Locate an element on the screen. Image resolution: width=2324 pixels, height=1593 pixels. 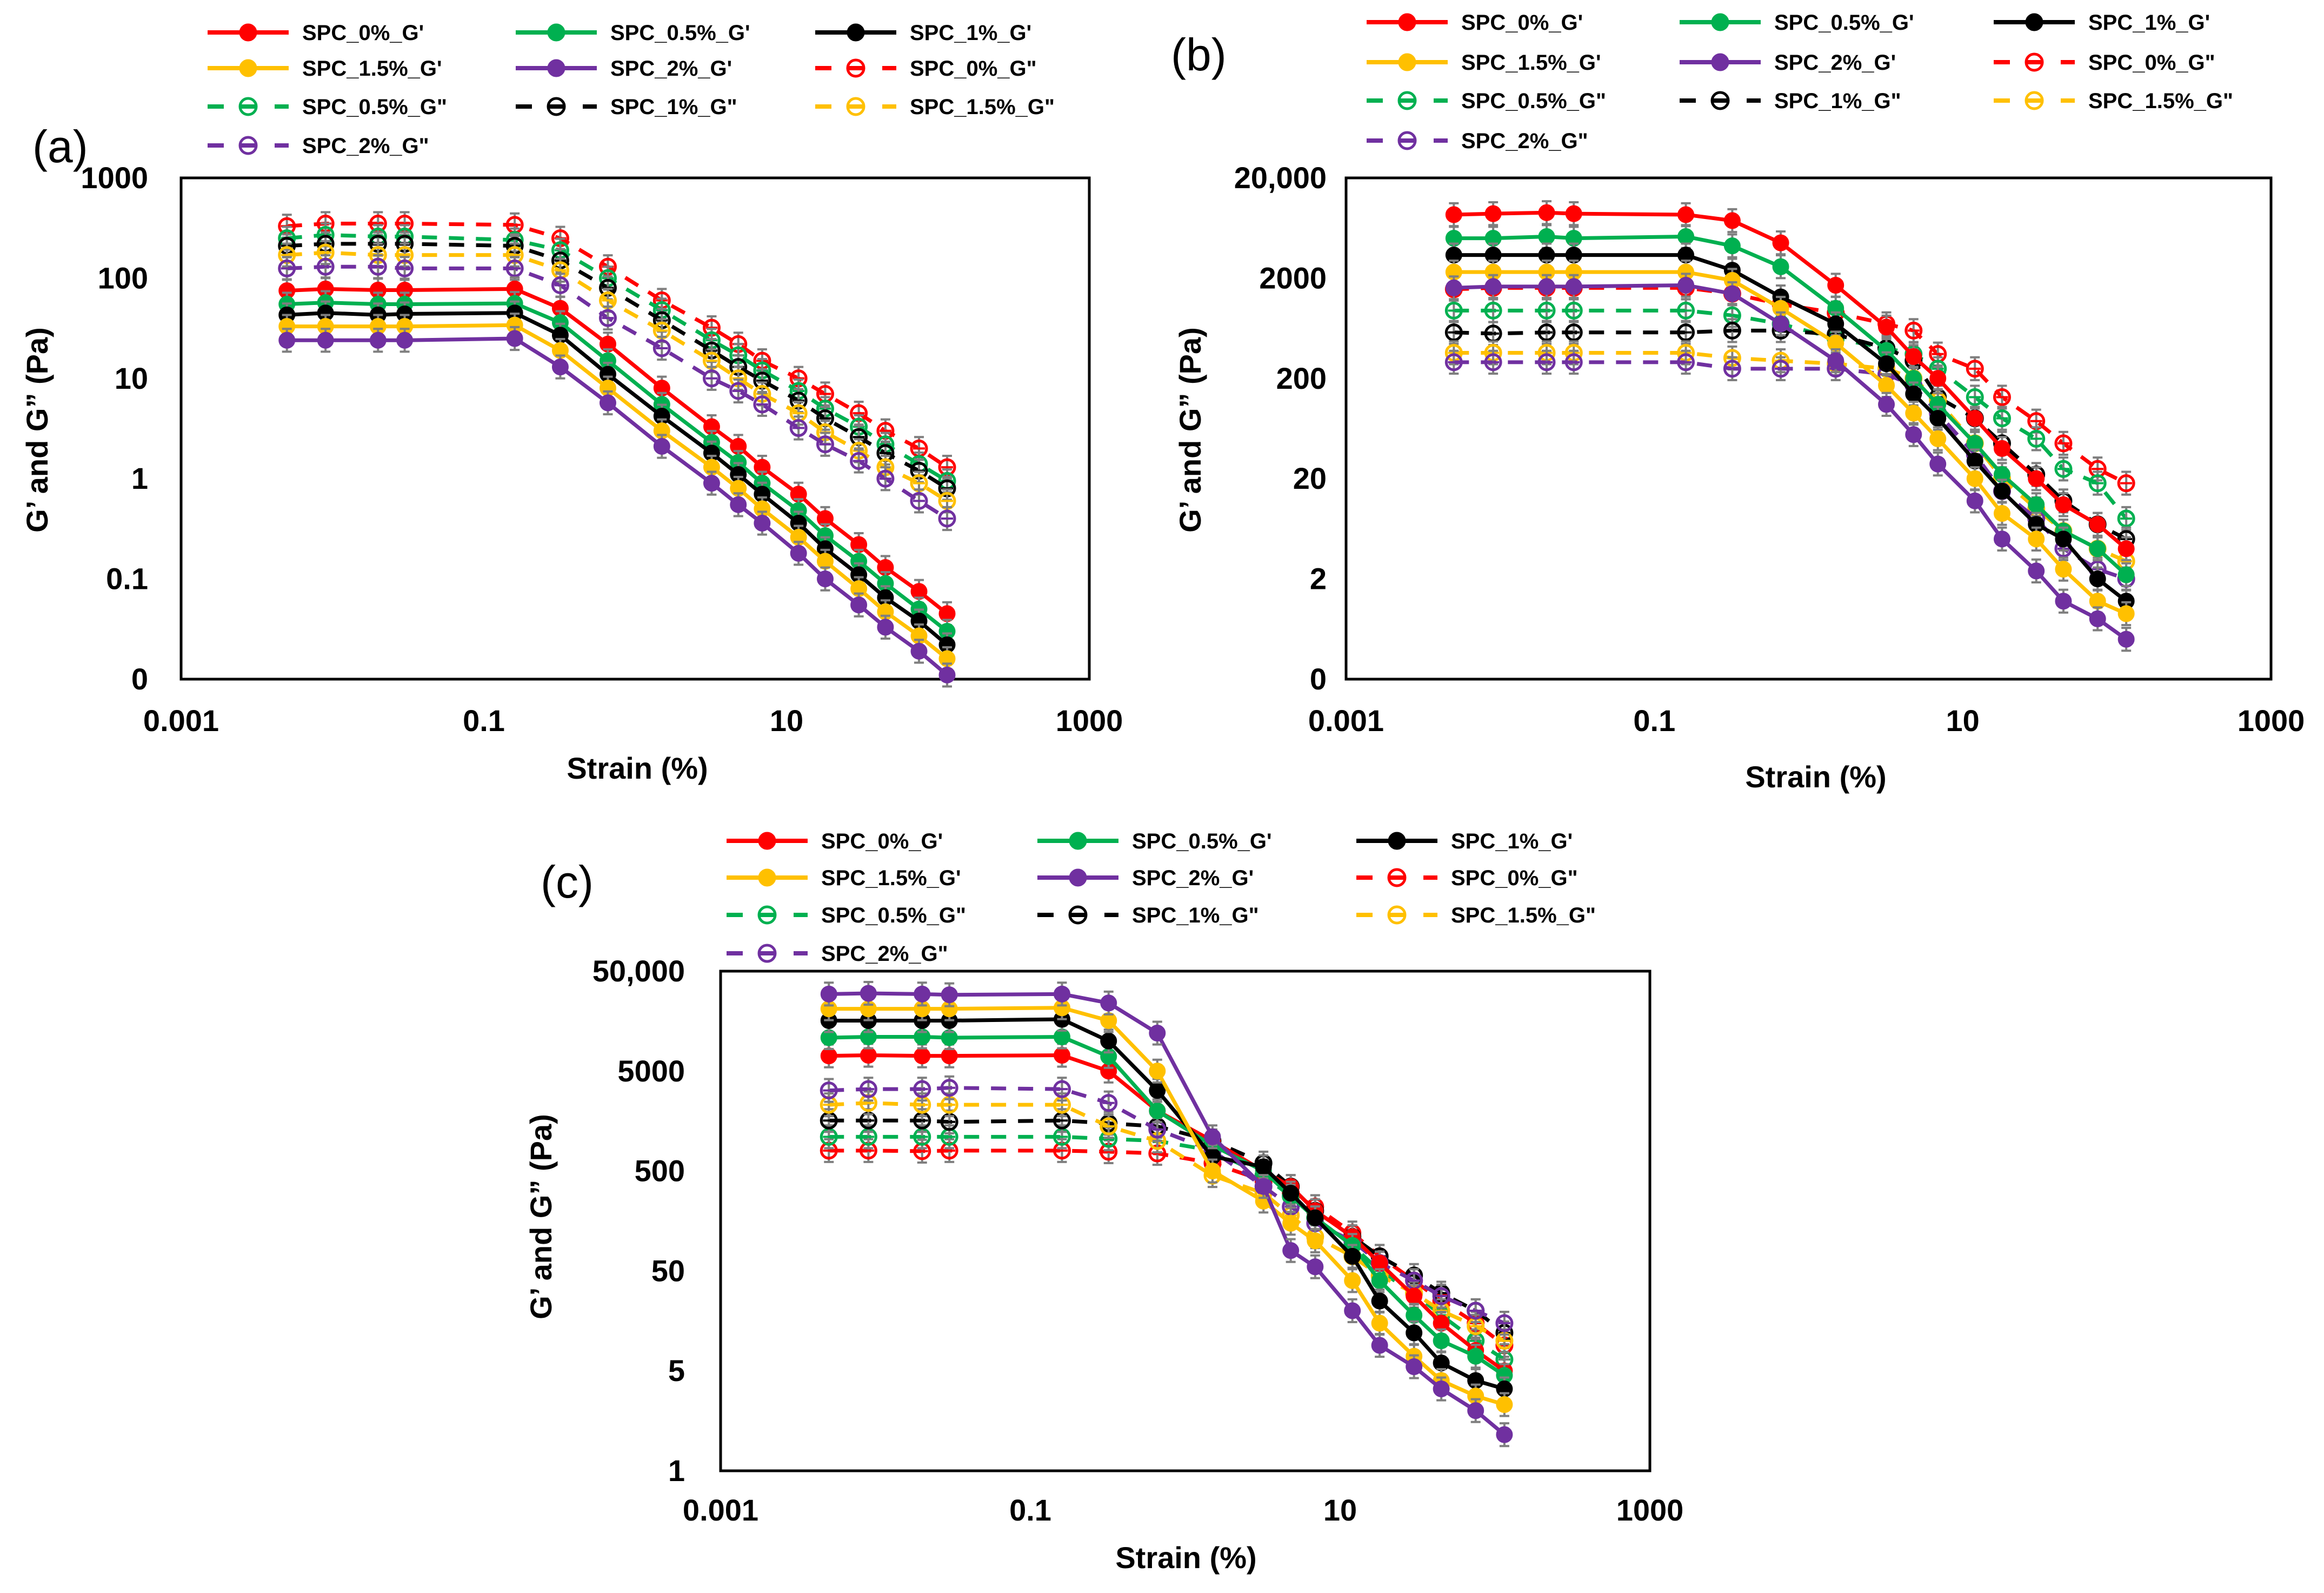
legend-label: SPC_0%_G' is located at coordinates (882, 841).